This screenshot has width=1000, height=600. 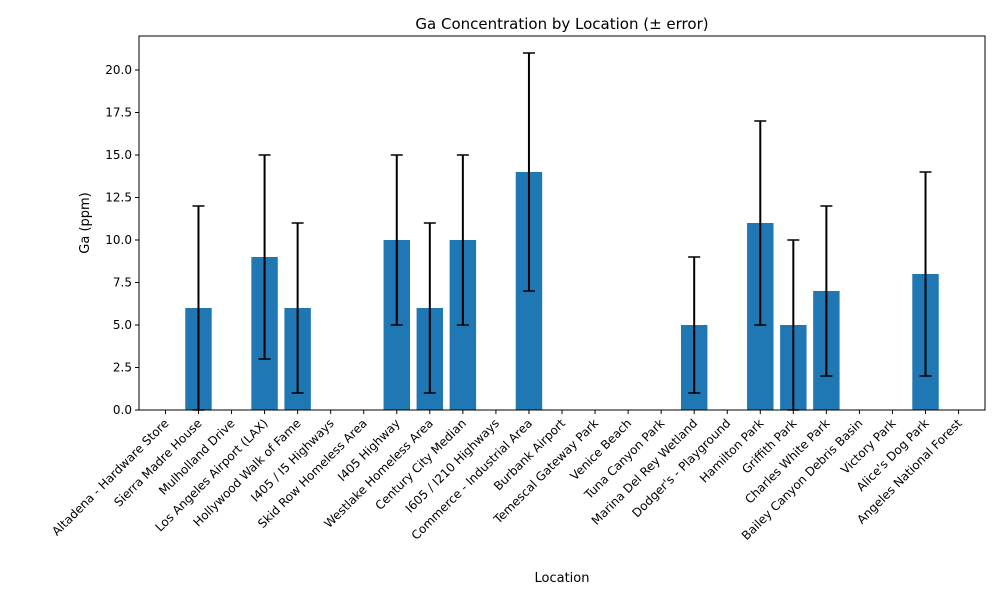 What do you see at coordinates (118, 155) in the screenshot?
I see `y-tick-label: 15.0` at bounding box center [118, 155].